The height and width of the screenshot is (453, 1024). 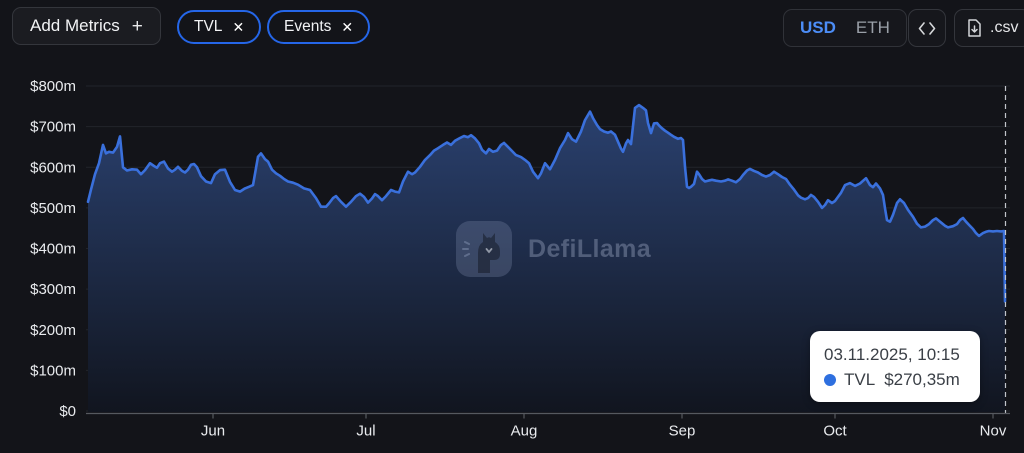 I want to click on y-tick-label: $200m, so click(x=53, y=330).